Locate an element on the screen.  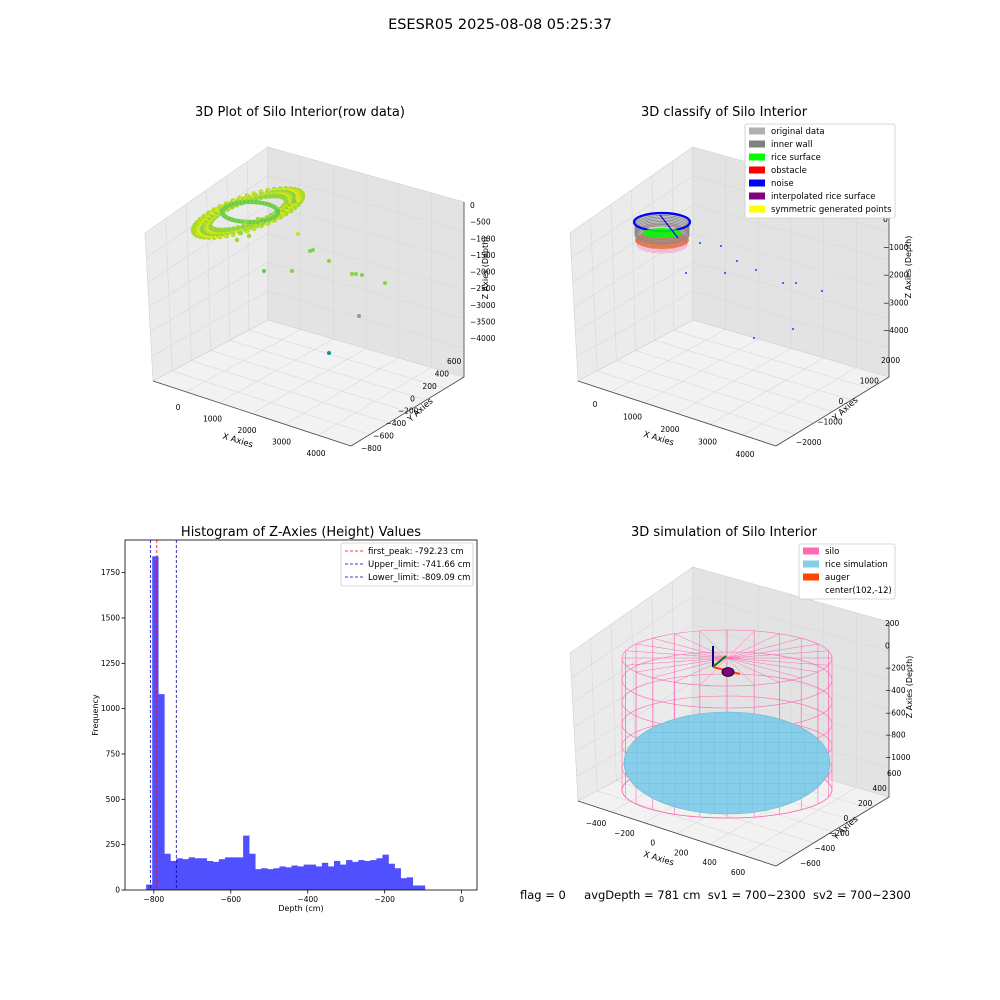
legend-label: symmetric generated points is located at coordinates (831, 210).